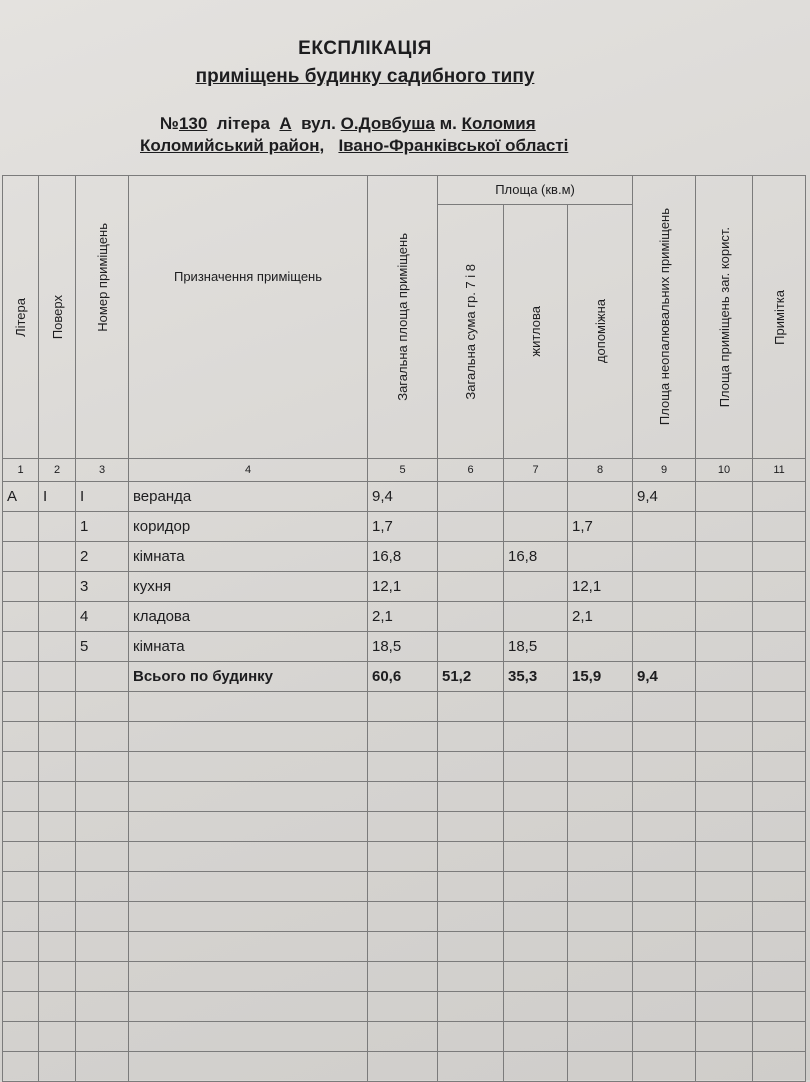 Image resolution: width=810 pixels, height=1082 pixels. I want to click on table-cell: 60,6, so click(402, 676).